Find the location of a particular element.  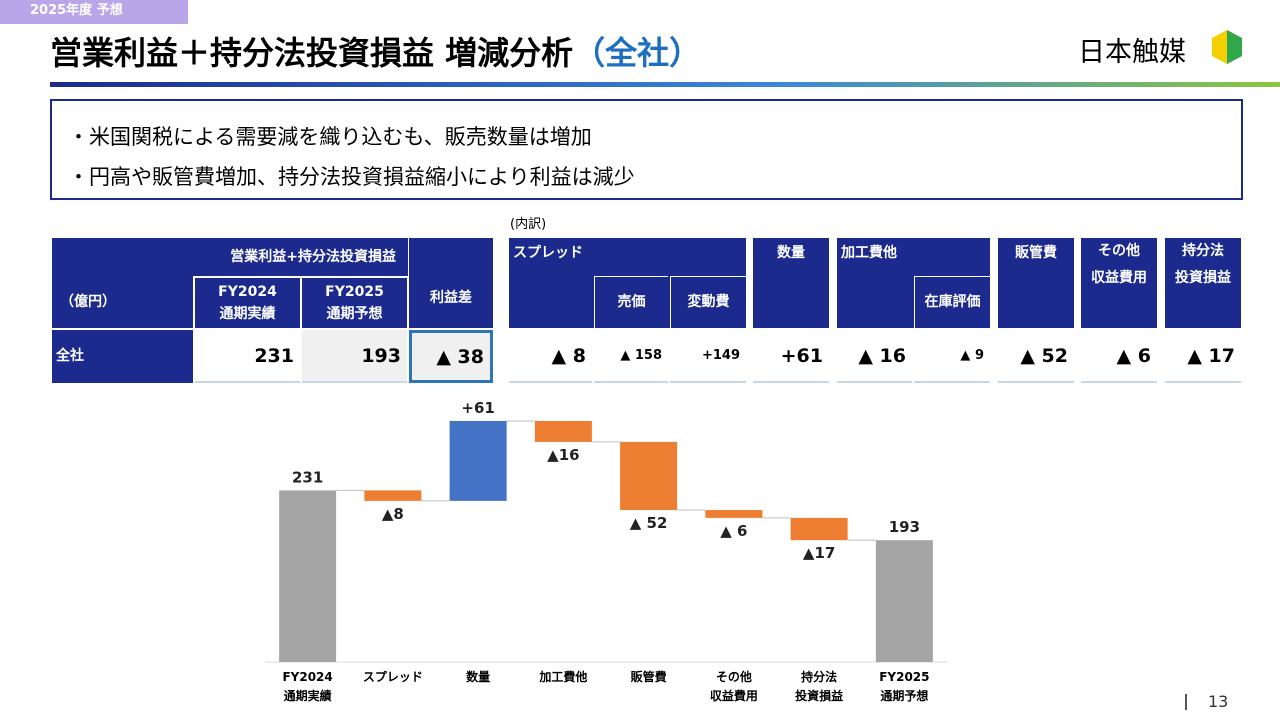

header-cell is located at coordinates (122, 257).